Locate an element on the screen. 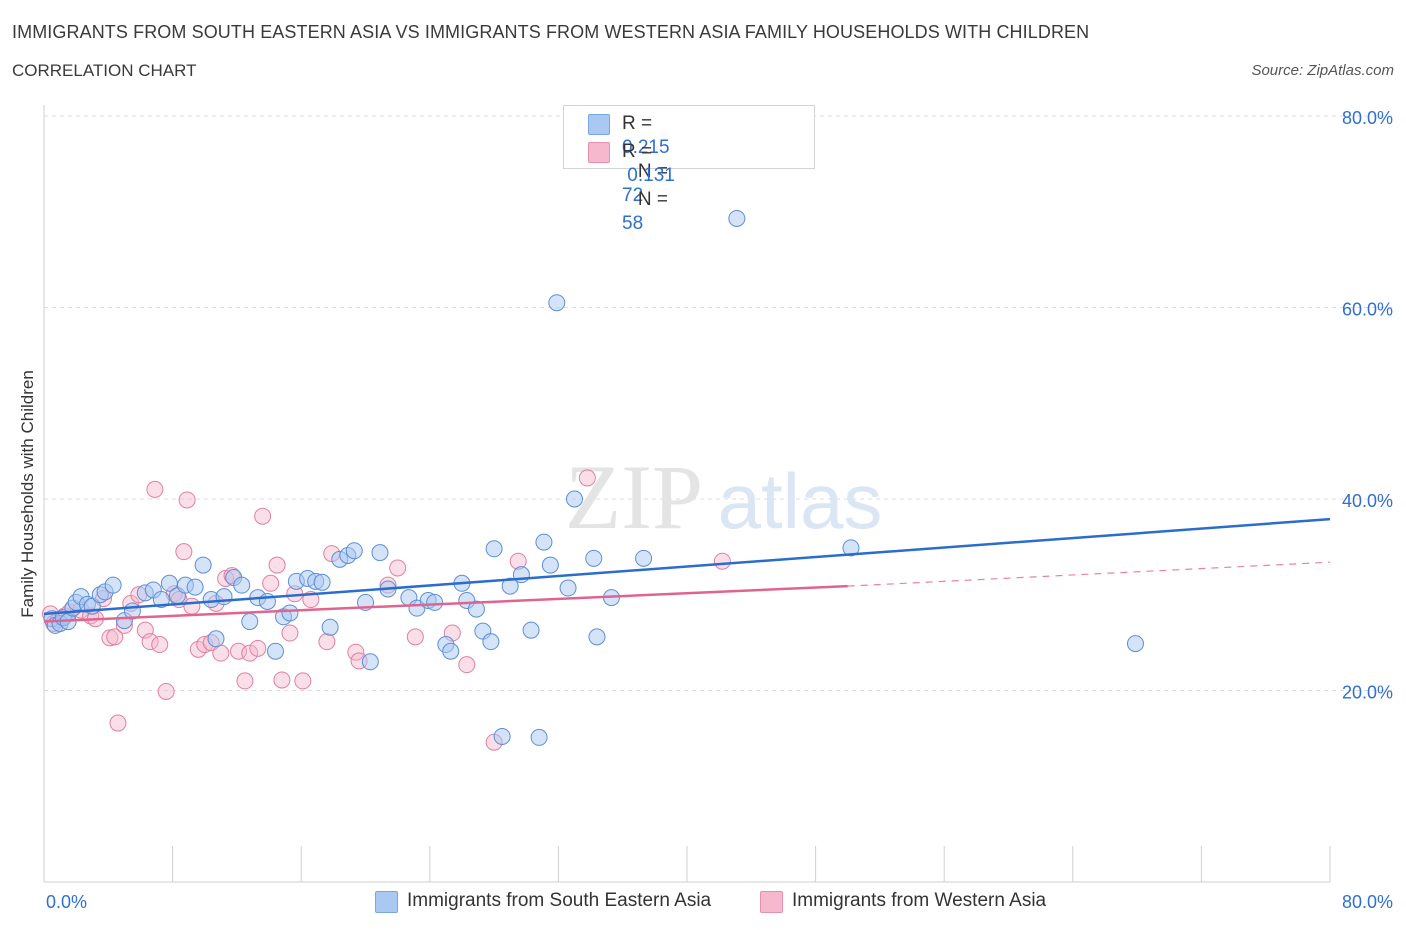 The image size is (1406, 930). y-axis-label: Family Households with Children is located at coordinates (27, 494).